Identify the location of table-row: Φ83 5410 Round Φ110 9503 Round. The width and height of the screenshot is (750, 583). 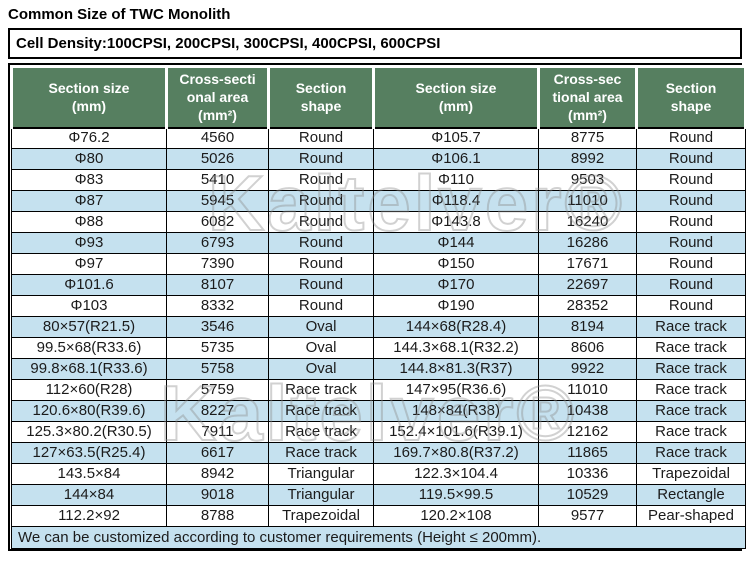
(378, 180).